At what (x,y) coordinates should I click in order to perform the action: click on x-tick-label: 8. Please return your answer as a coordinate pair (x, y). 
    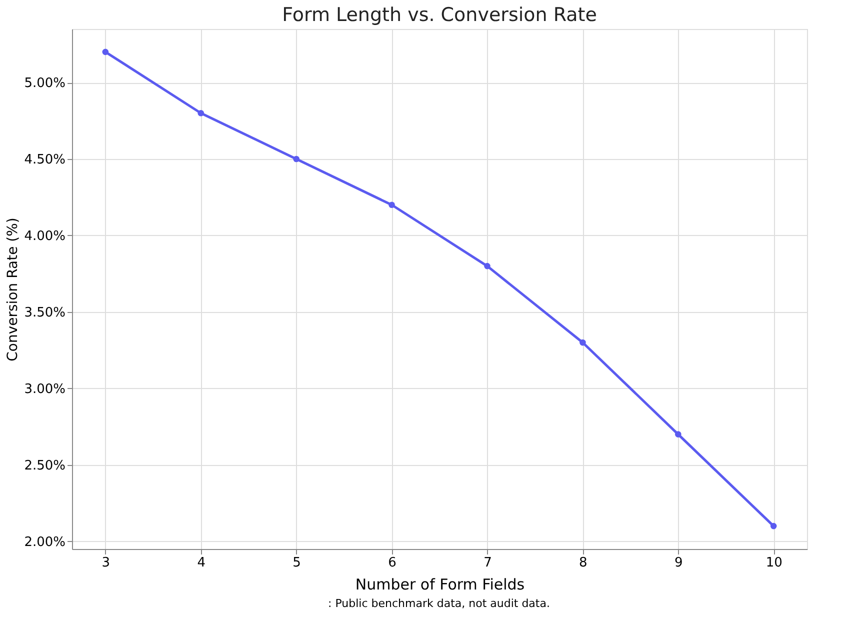
    Looking at the image, I should click on (583, 563).